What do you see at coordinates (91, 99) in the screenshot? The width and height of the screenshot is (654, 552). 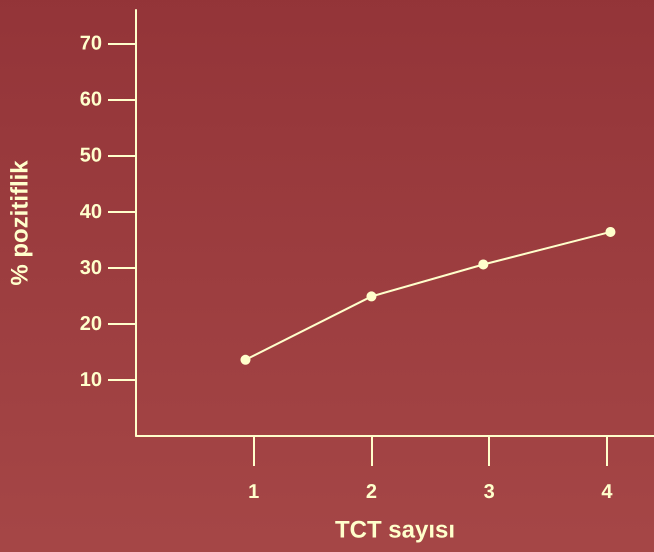 I see `y-tick-label: 60` at bounding box center [91, 99].